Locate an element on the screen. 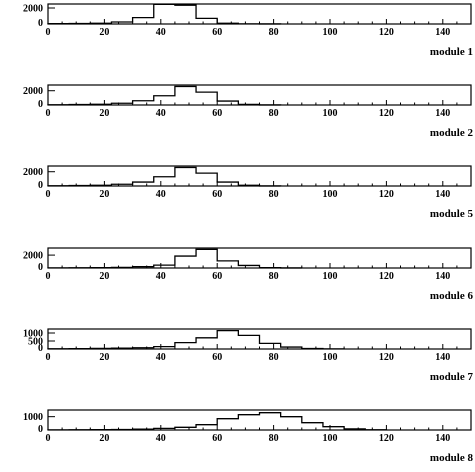 The height and width of the screenshot is (472, 475). module-label: module 8 is located at coordinates (452, 458).